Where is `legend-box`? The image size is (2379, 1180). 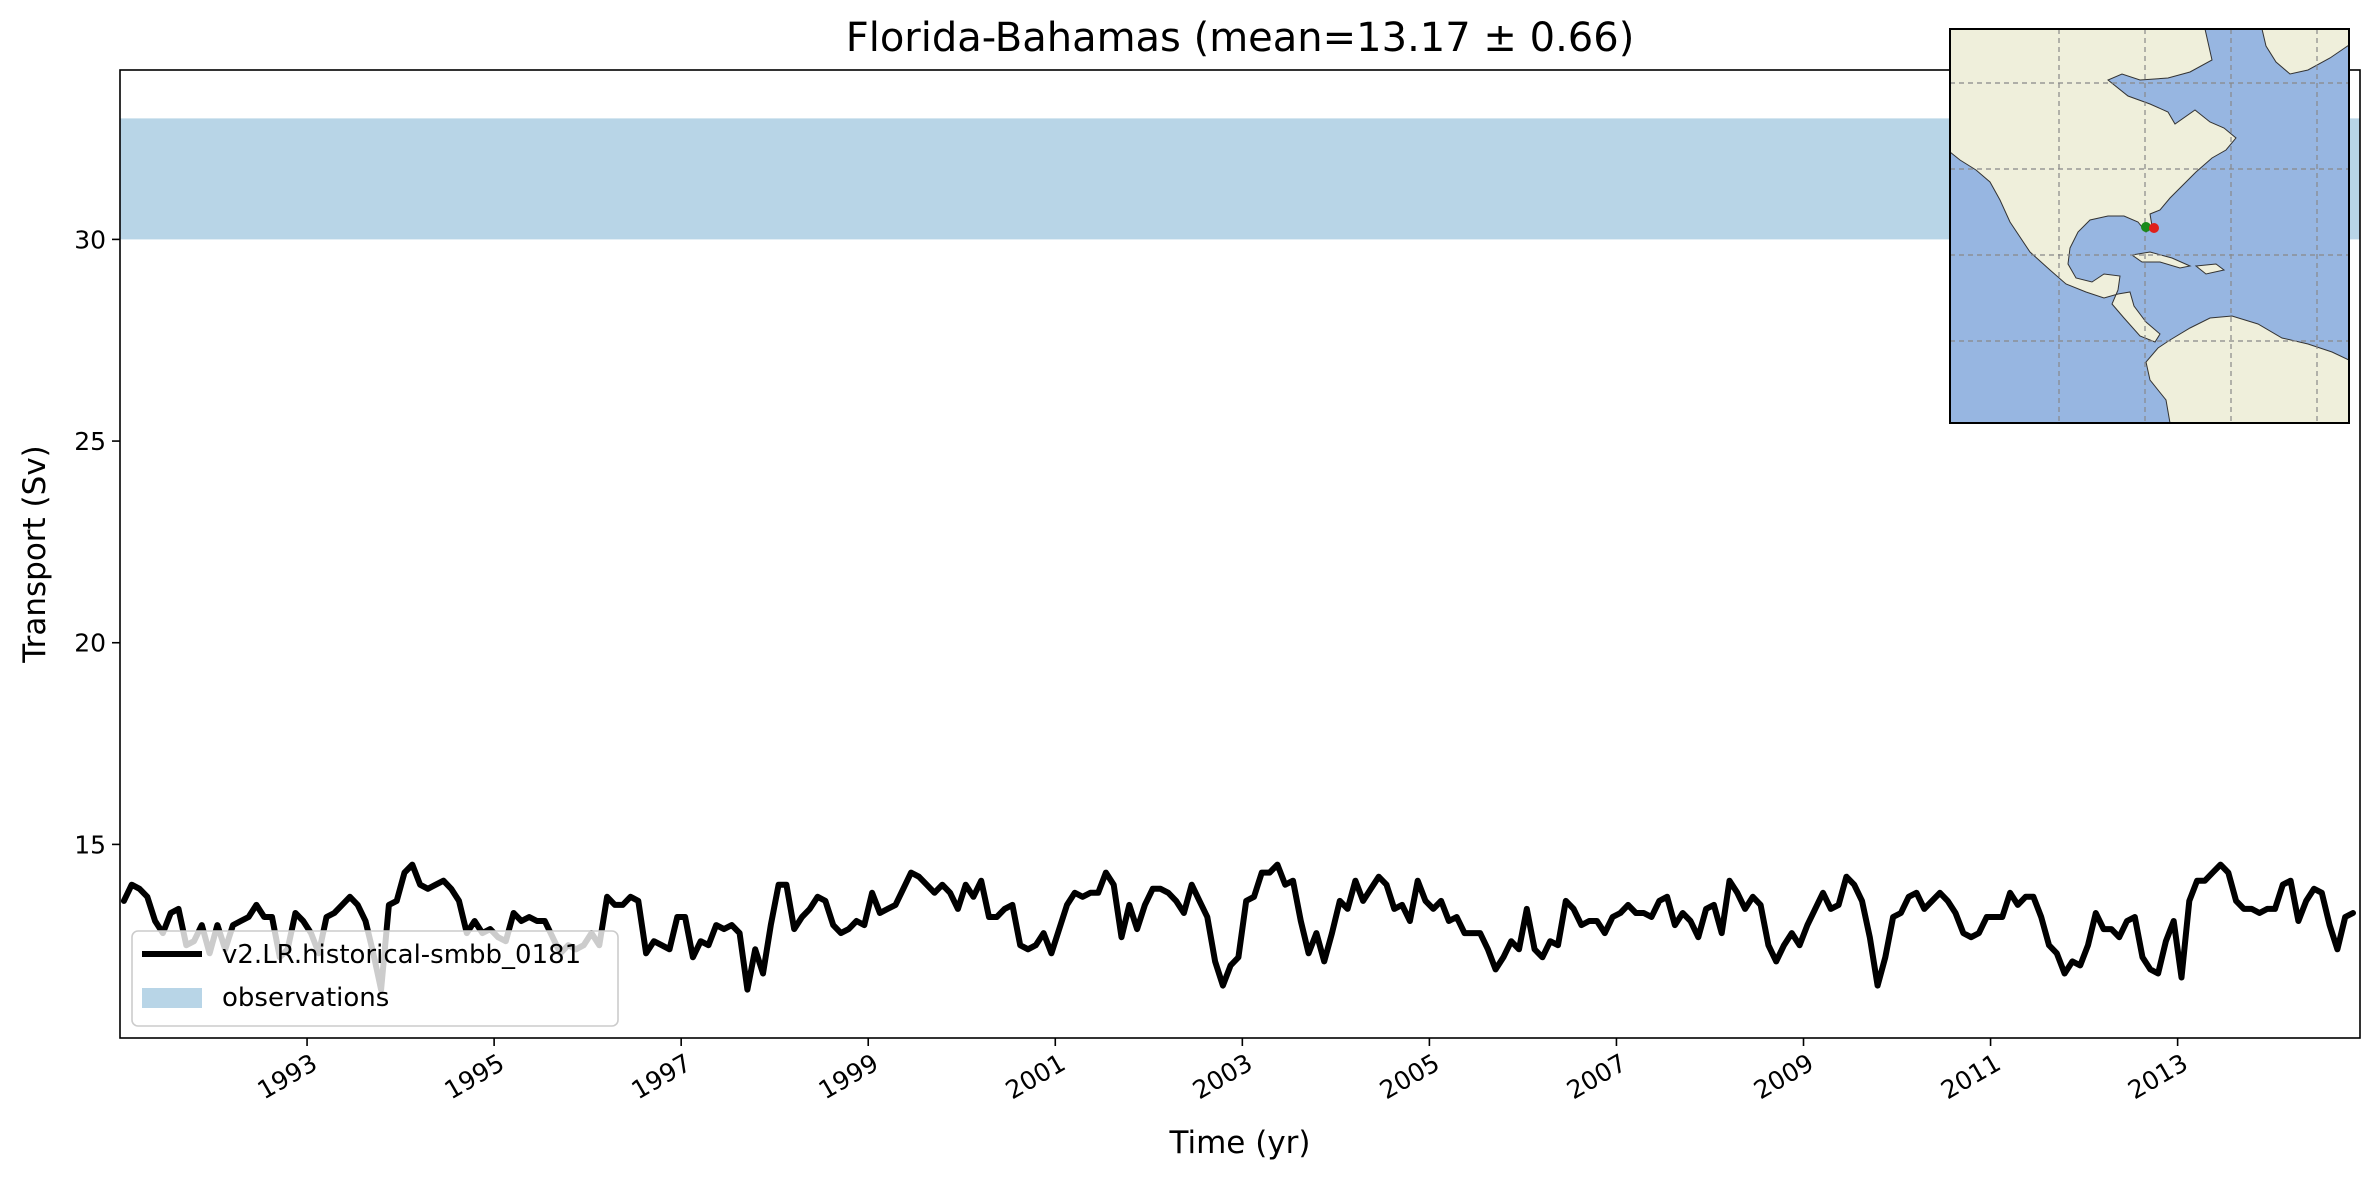 legend-box is located at coordinates (375, 978).